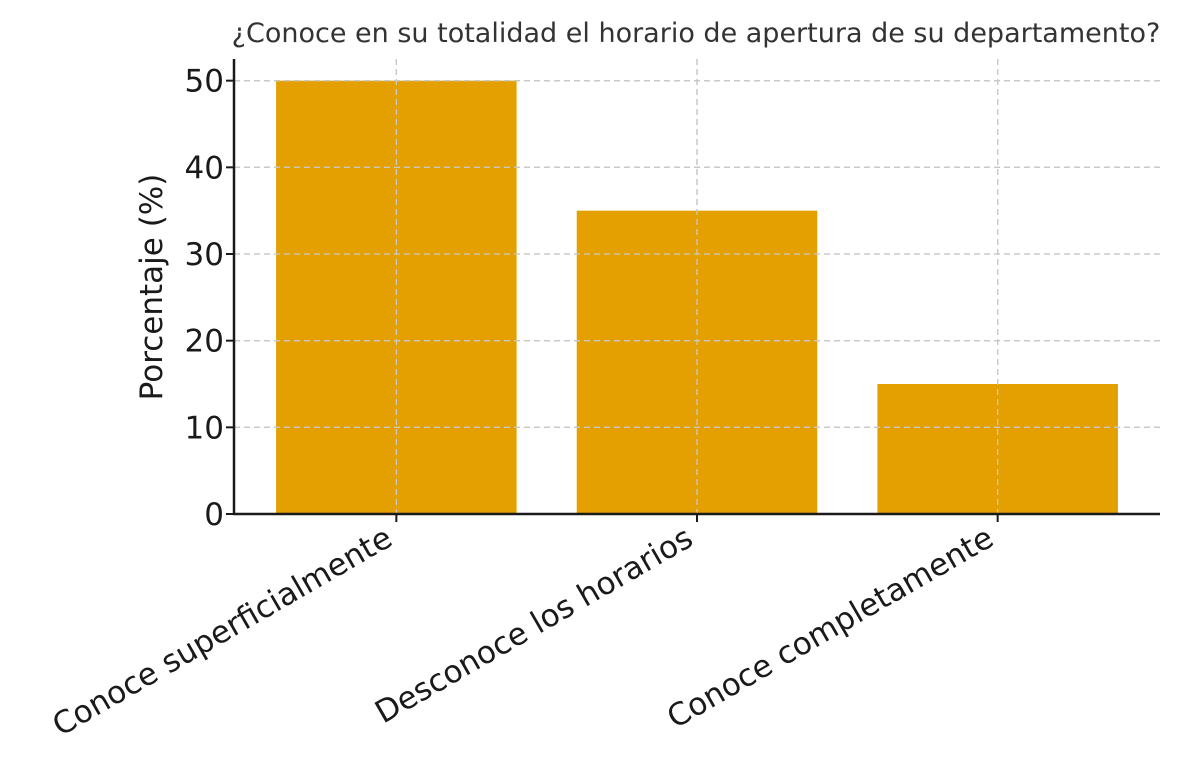  I want to click on x-tick-label: Desconoce los horarios, so click(534, 625).